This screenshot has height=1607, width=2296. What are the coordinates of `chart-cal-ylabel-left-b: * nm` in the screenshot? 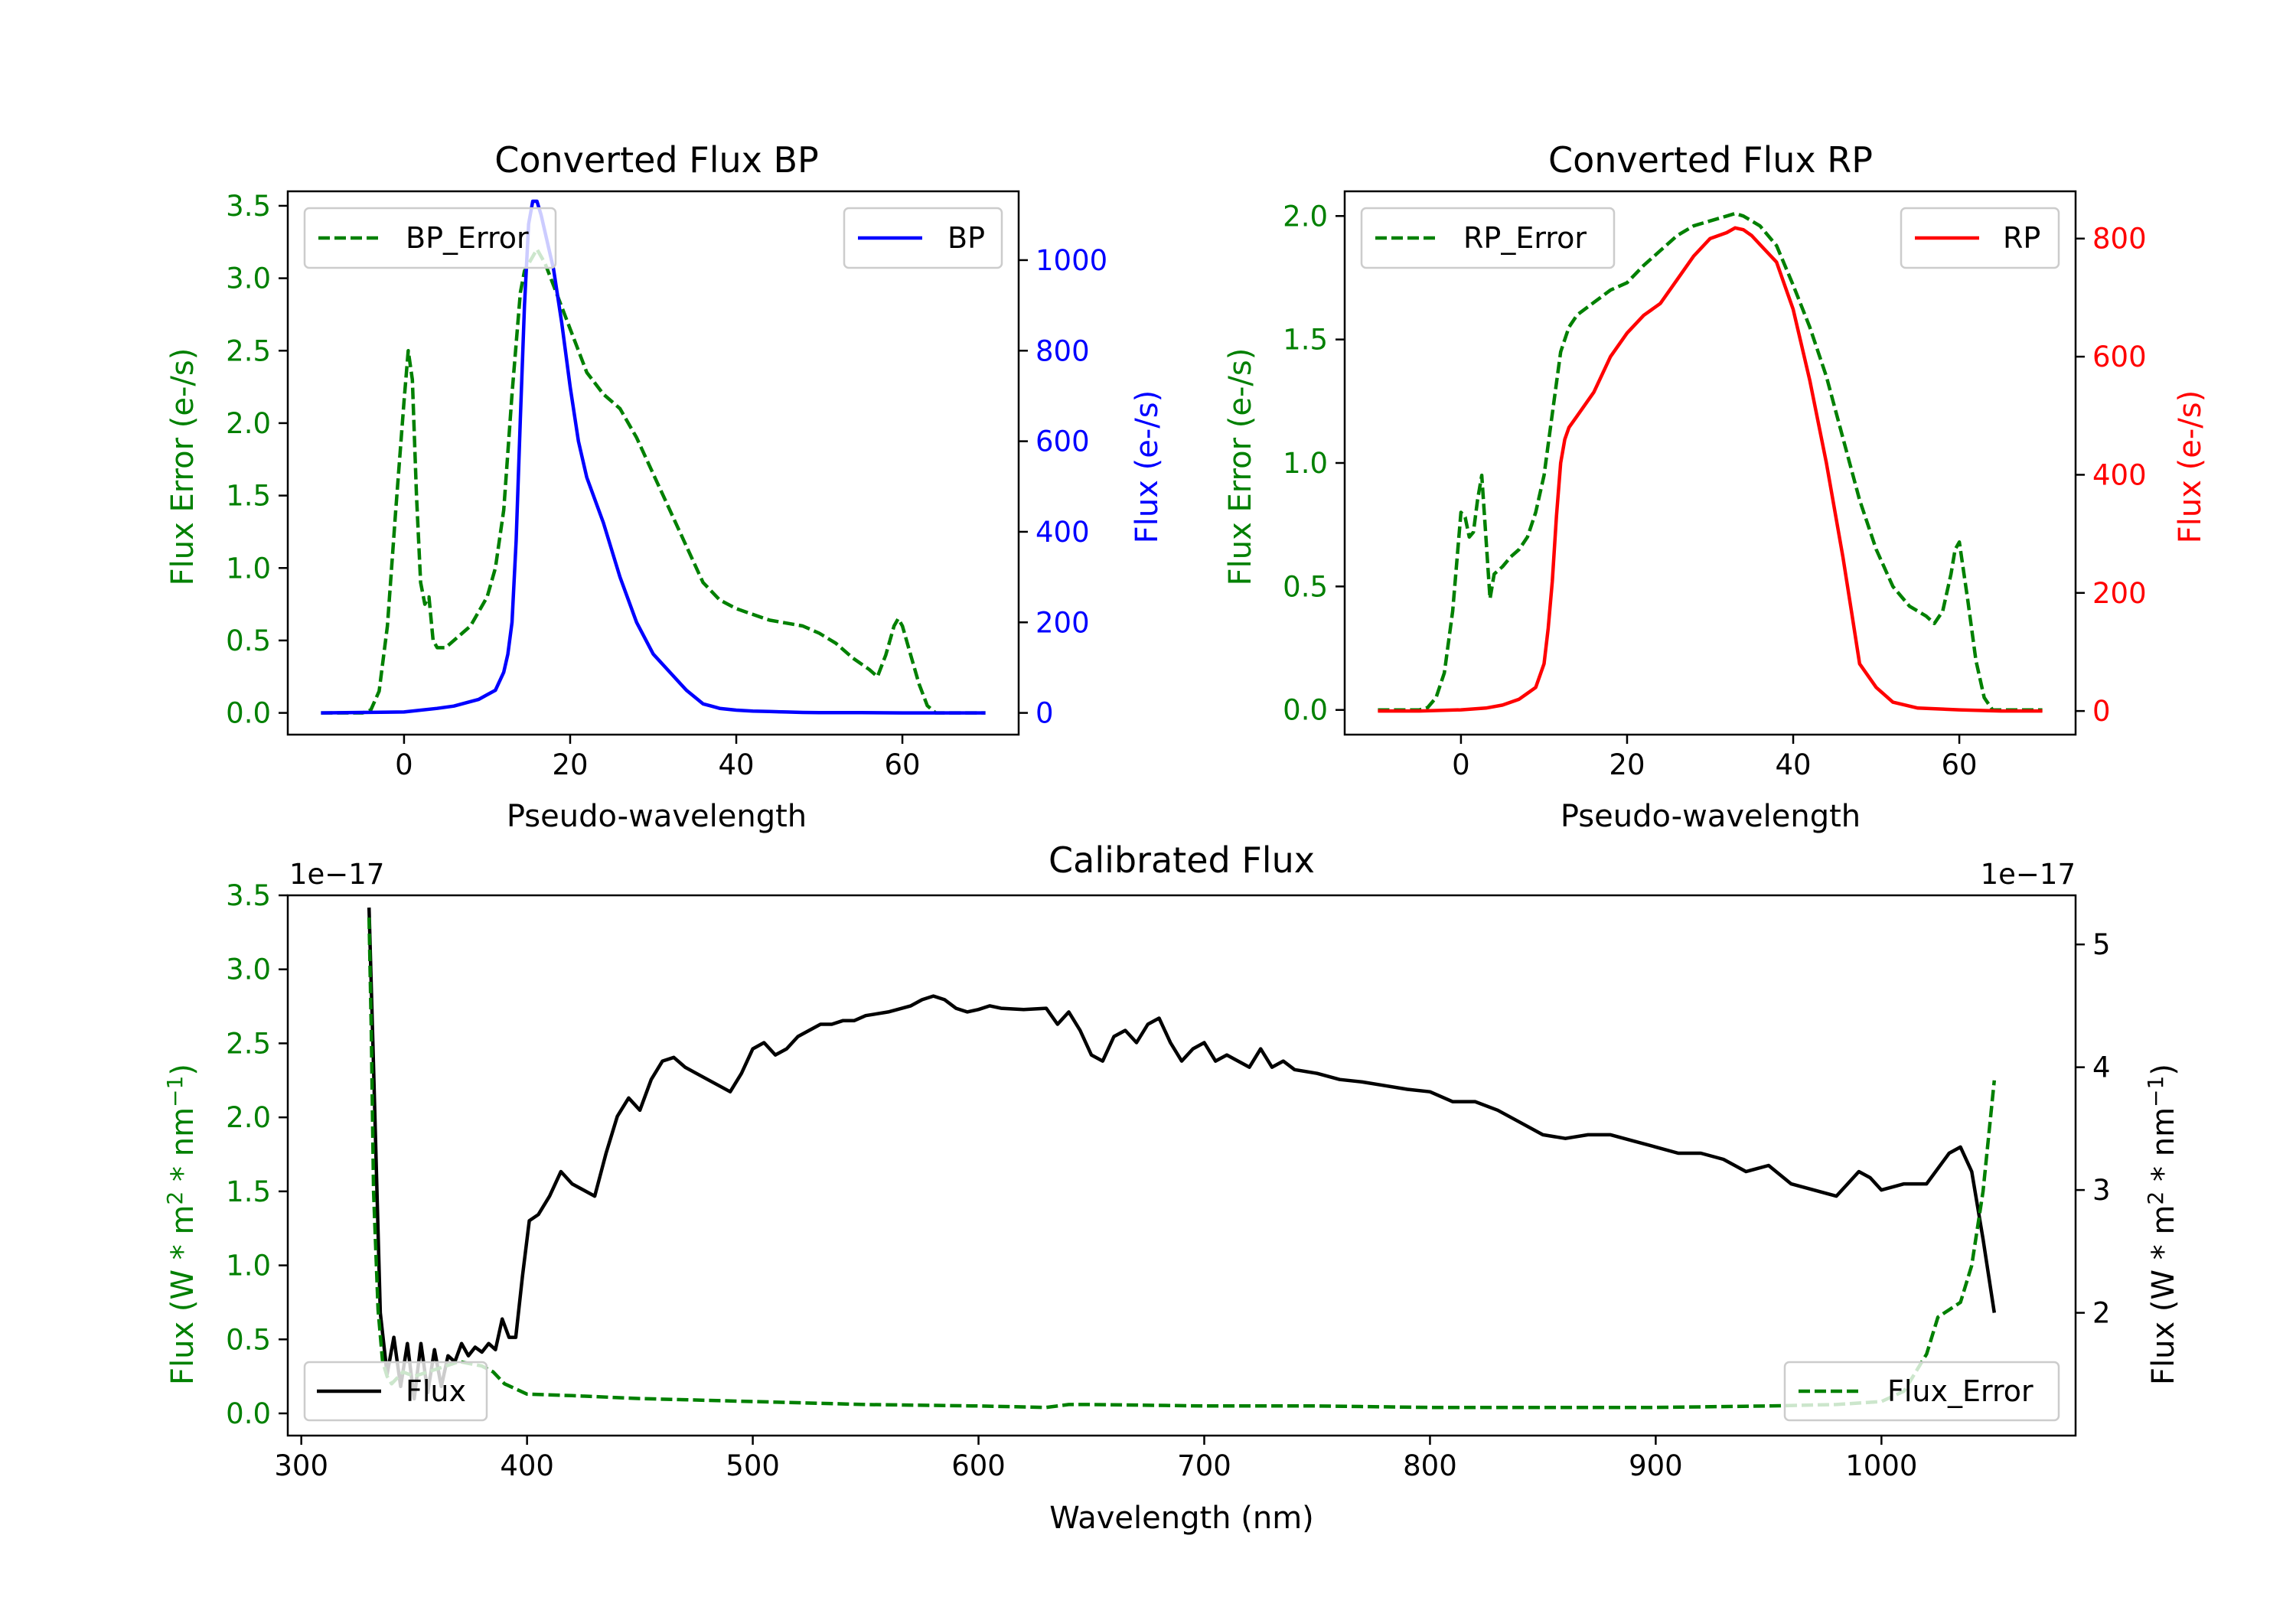 It's located at (183, 1149).